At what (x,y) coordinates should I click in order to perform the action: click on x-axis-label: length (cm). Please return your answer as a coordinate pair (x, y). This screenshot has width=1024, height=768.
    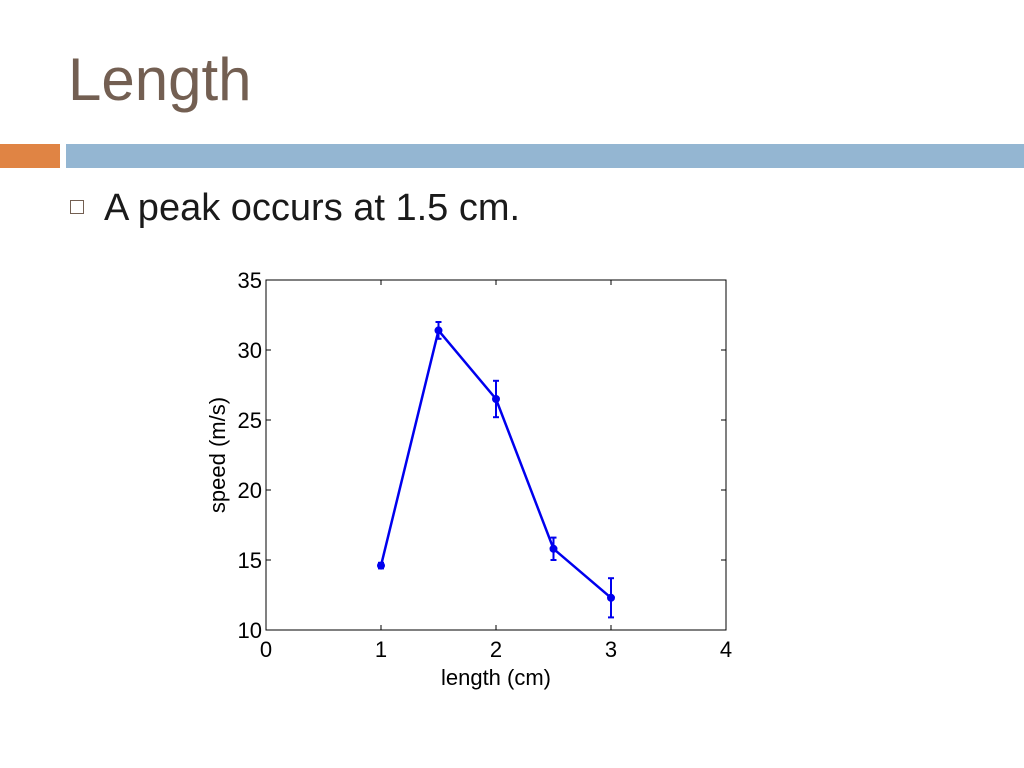
    Looking at the image, I should click on (496, 677).